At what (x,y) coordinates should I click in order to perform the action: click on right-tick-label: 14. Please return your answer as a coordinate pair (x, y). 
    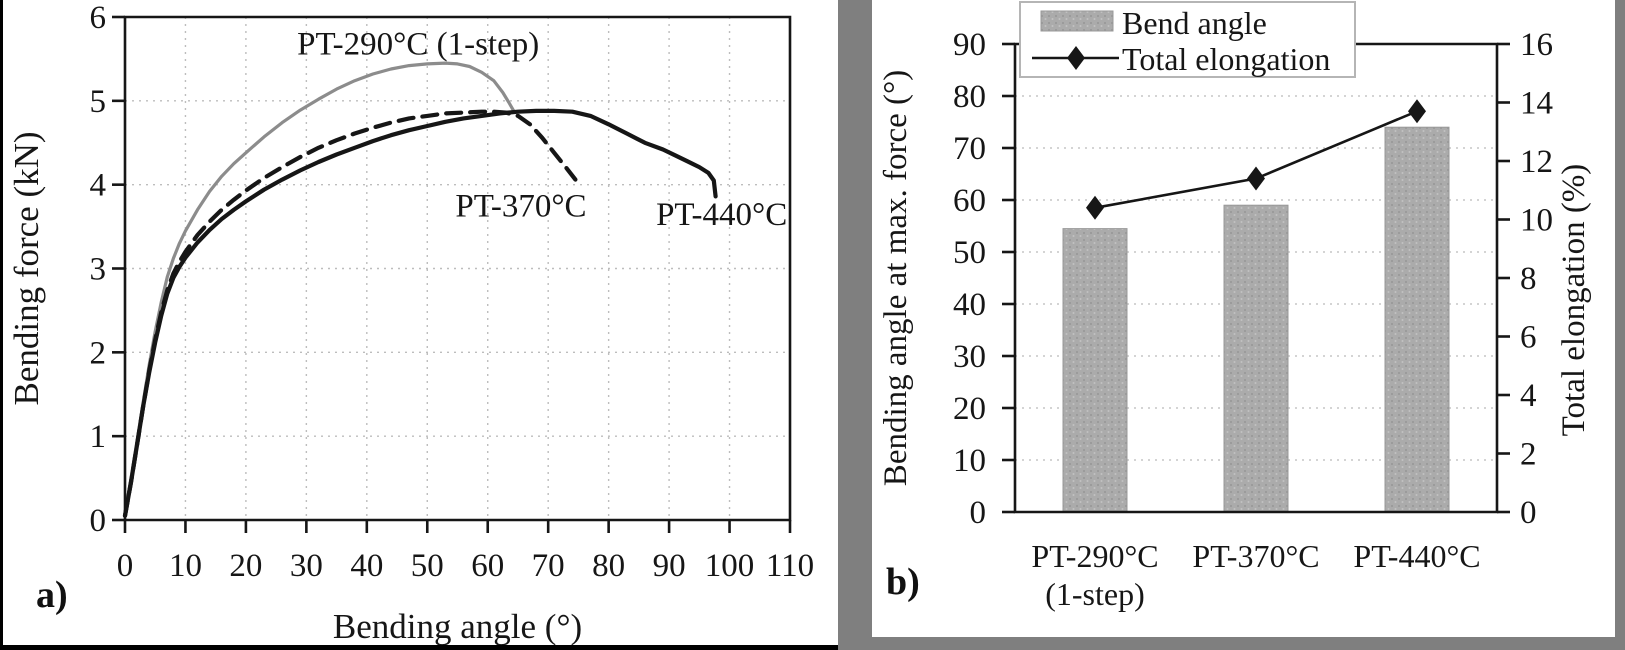
    Looking at the image, I should click on (1536, 104).